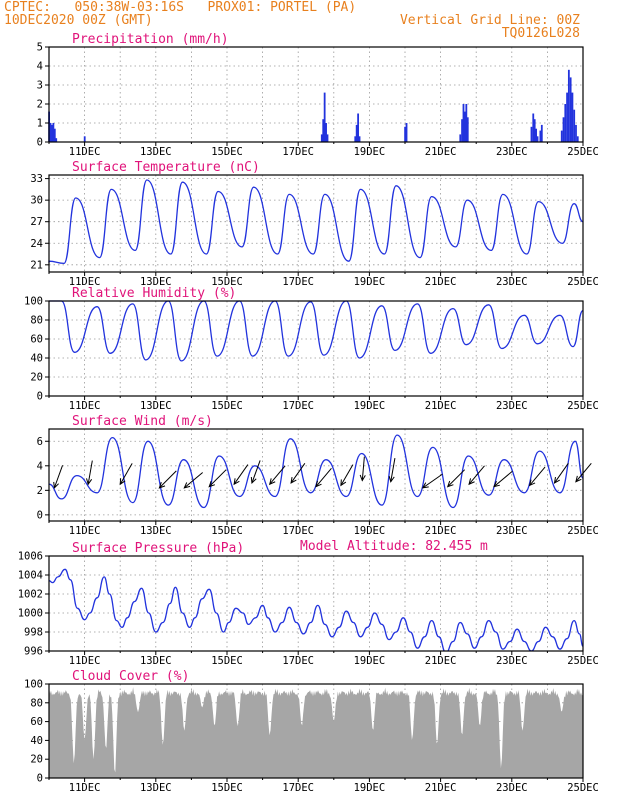 This screenshot has height=800, width=618. I want to click on header-model-code: TQ0126L028, so click(541, 33).